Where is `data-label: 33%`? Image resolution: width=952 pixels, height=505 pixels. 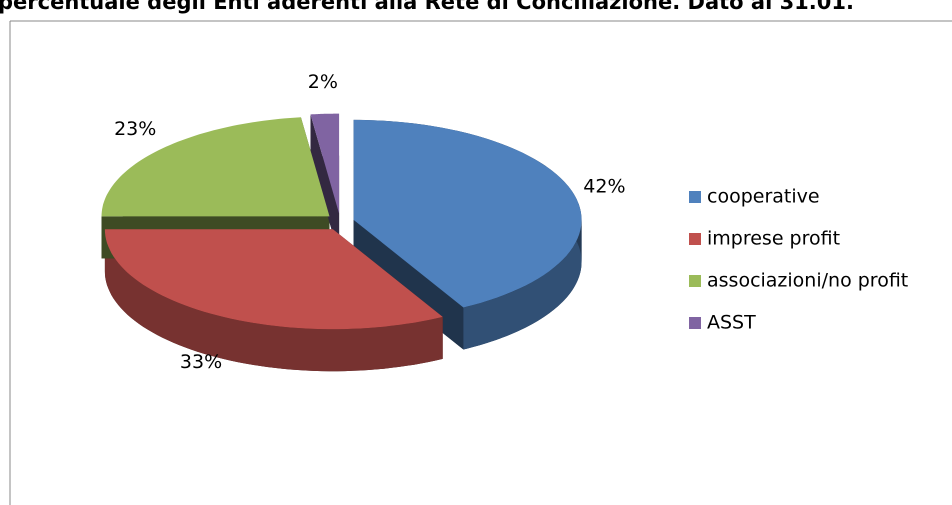
data-label: 33% is located at coordinates (201, 362).